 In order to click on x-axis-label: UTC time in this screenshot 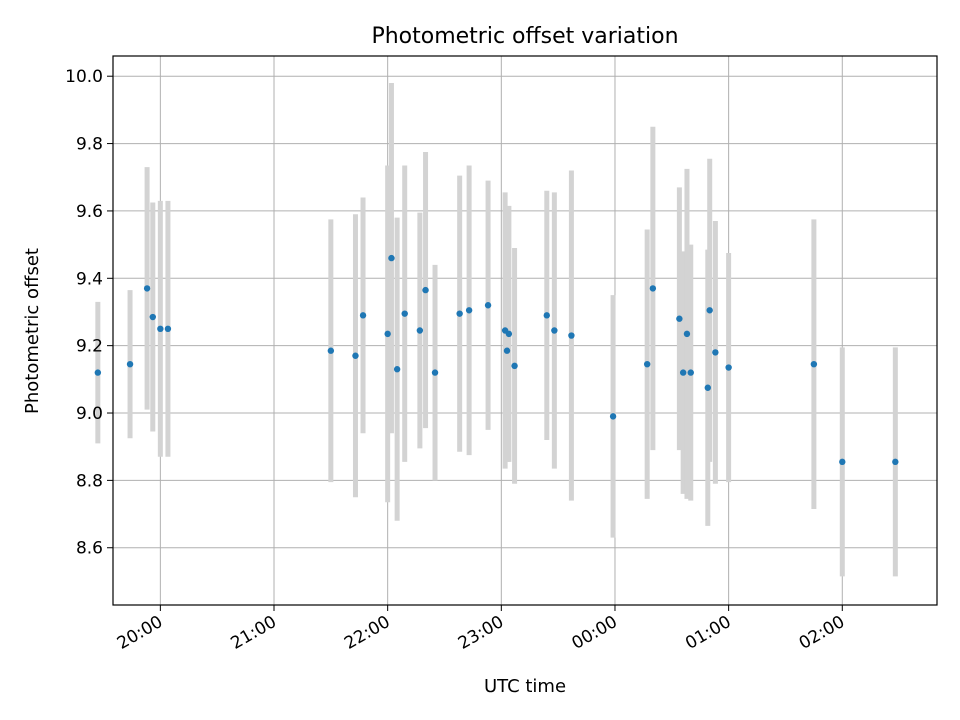, I will do `click(525, 686)`.